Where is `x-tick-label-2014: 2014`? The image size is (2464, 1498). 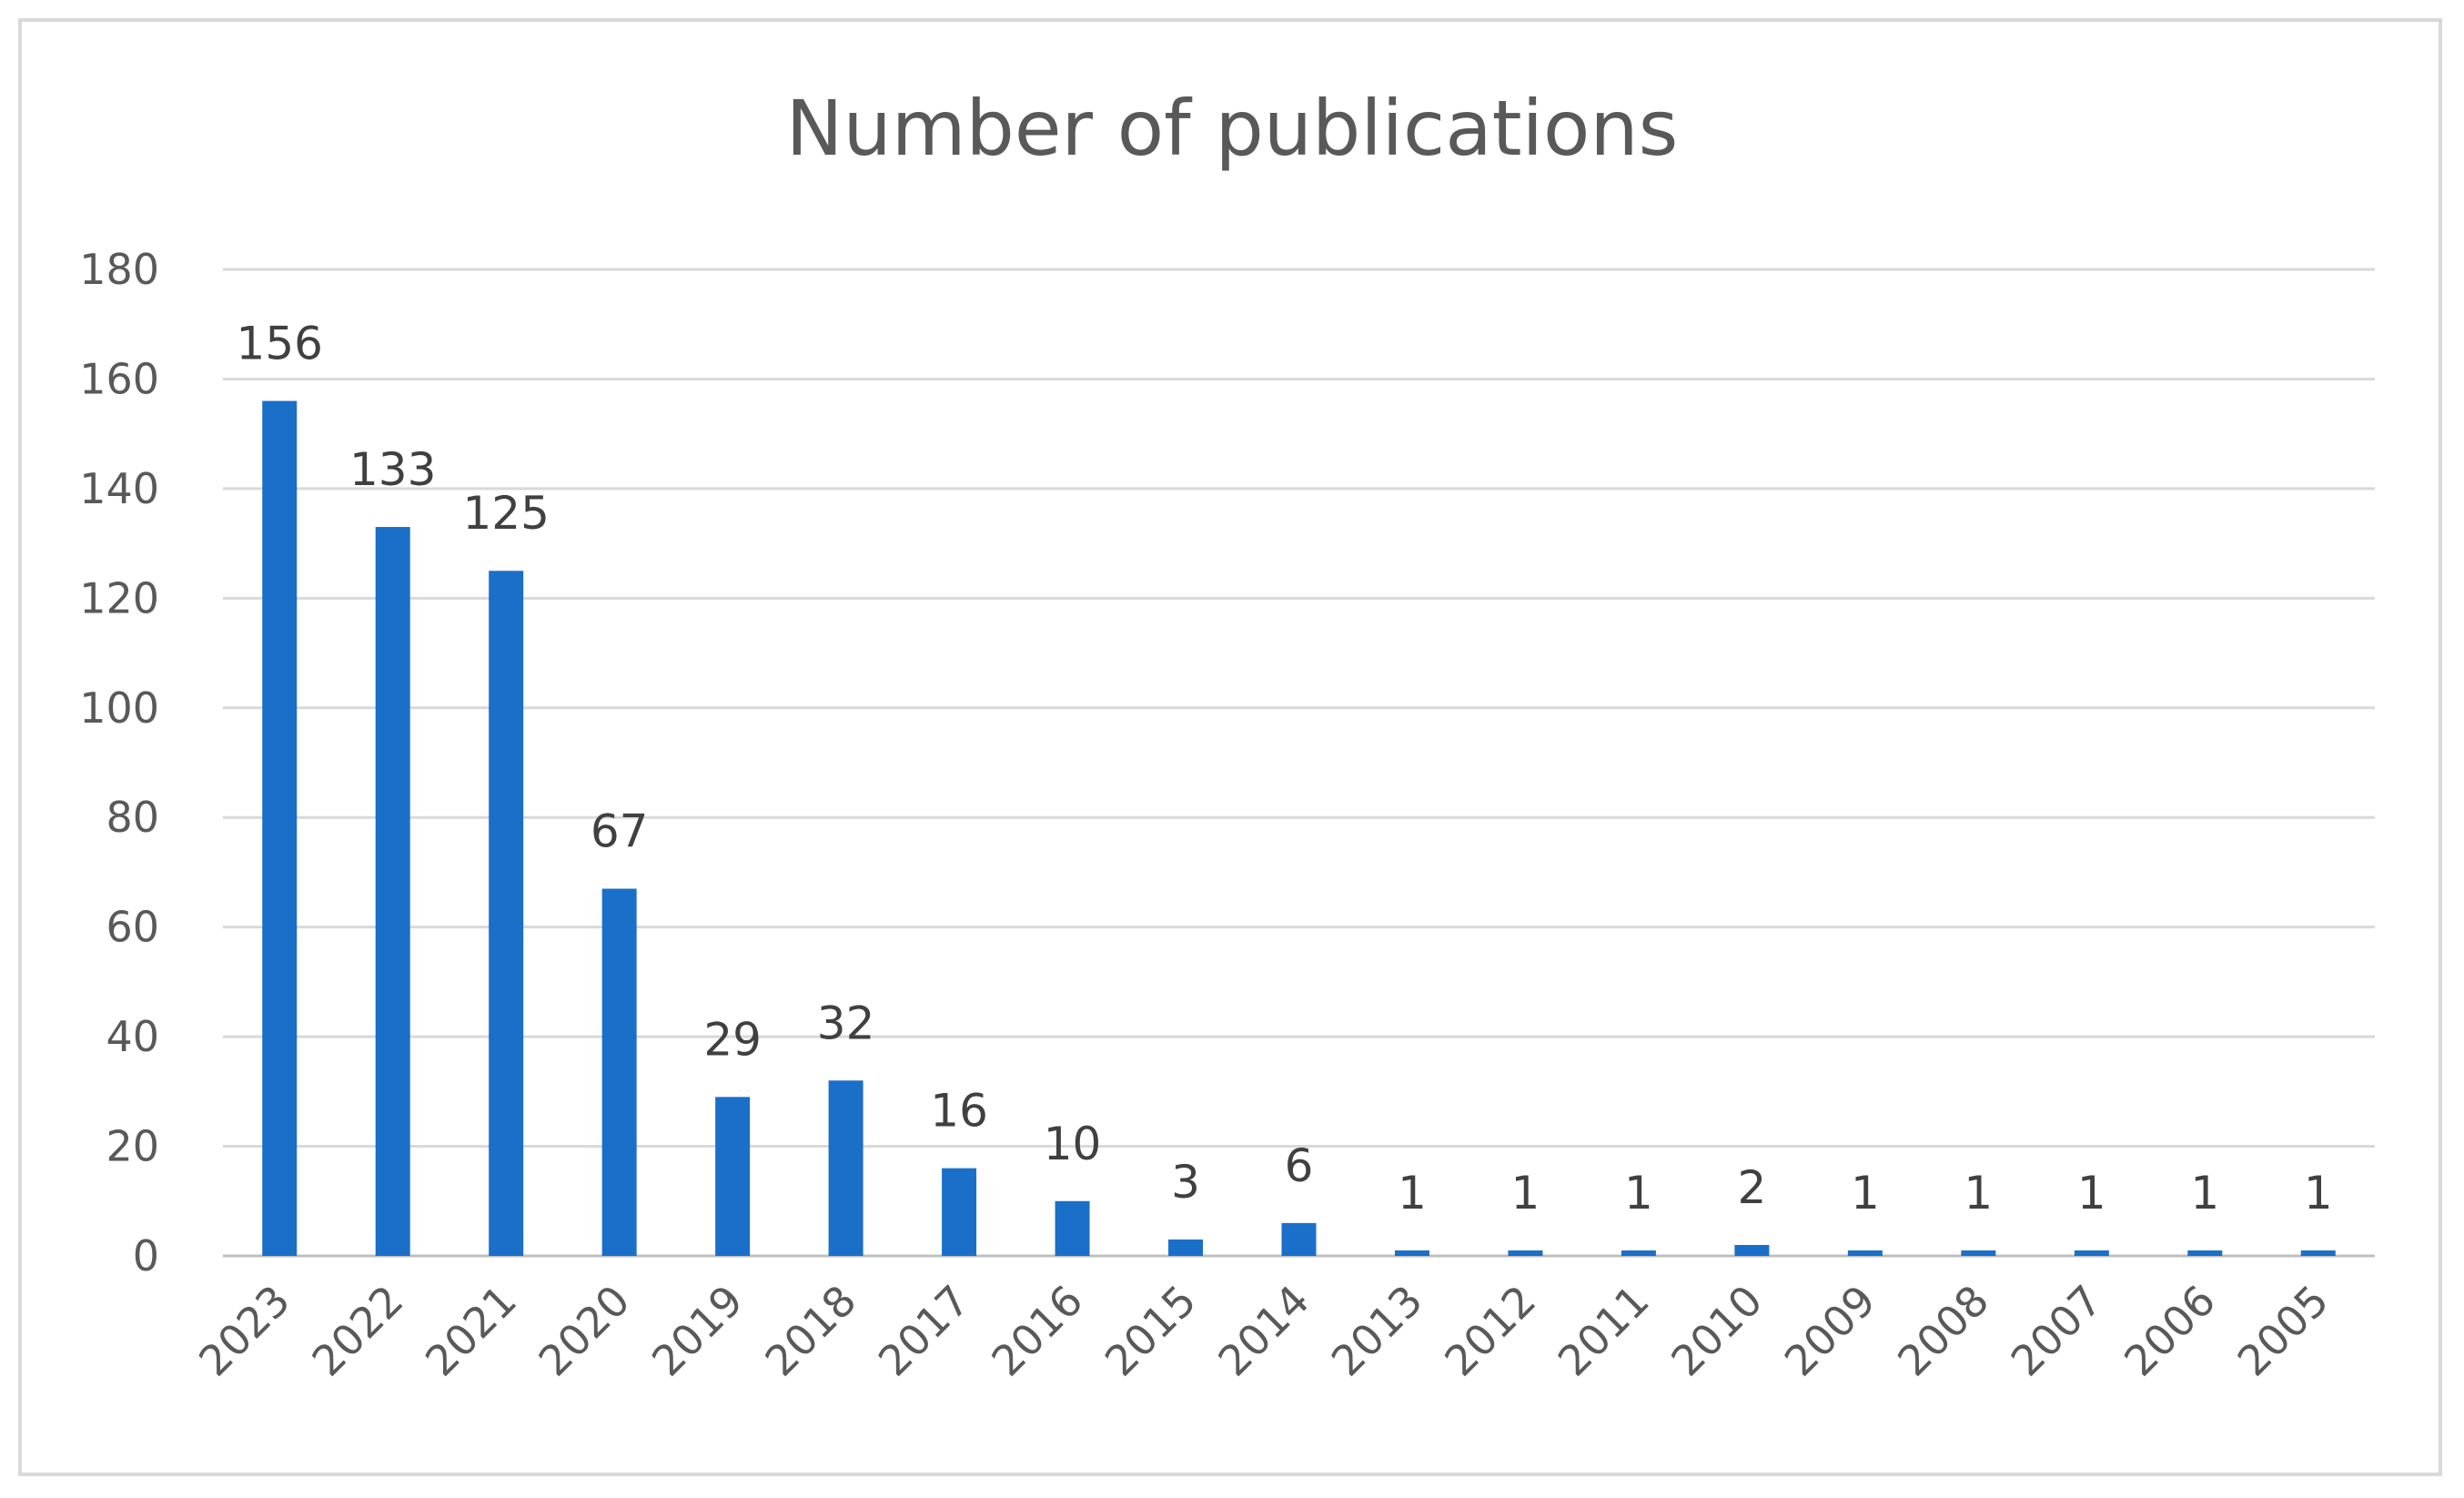
x-tick-label-2014: 2014 is located at coordinates (1263, 1331).